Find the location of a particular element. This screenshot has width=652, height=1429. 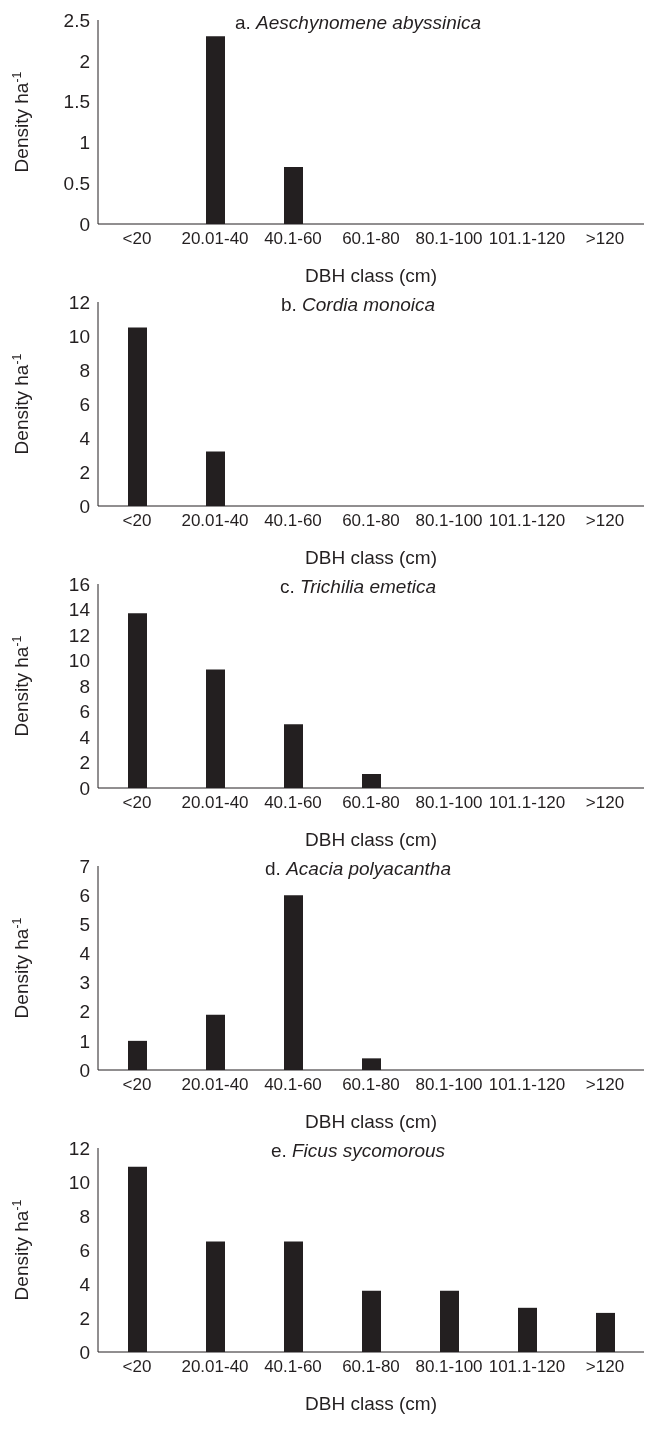

y-tick-label: 3 is located at coordinates (84, 983).